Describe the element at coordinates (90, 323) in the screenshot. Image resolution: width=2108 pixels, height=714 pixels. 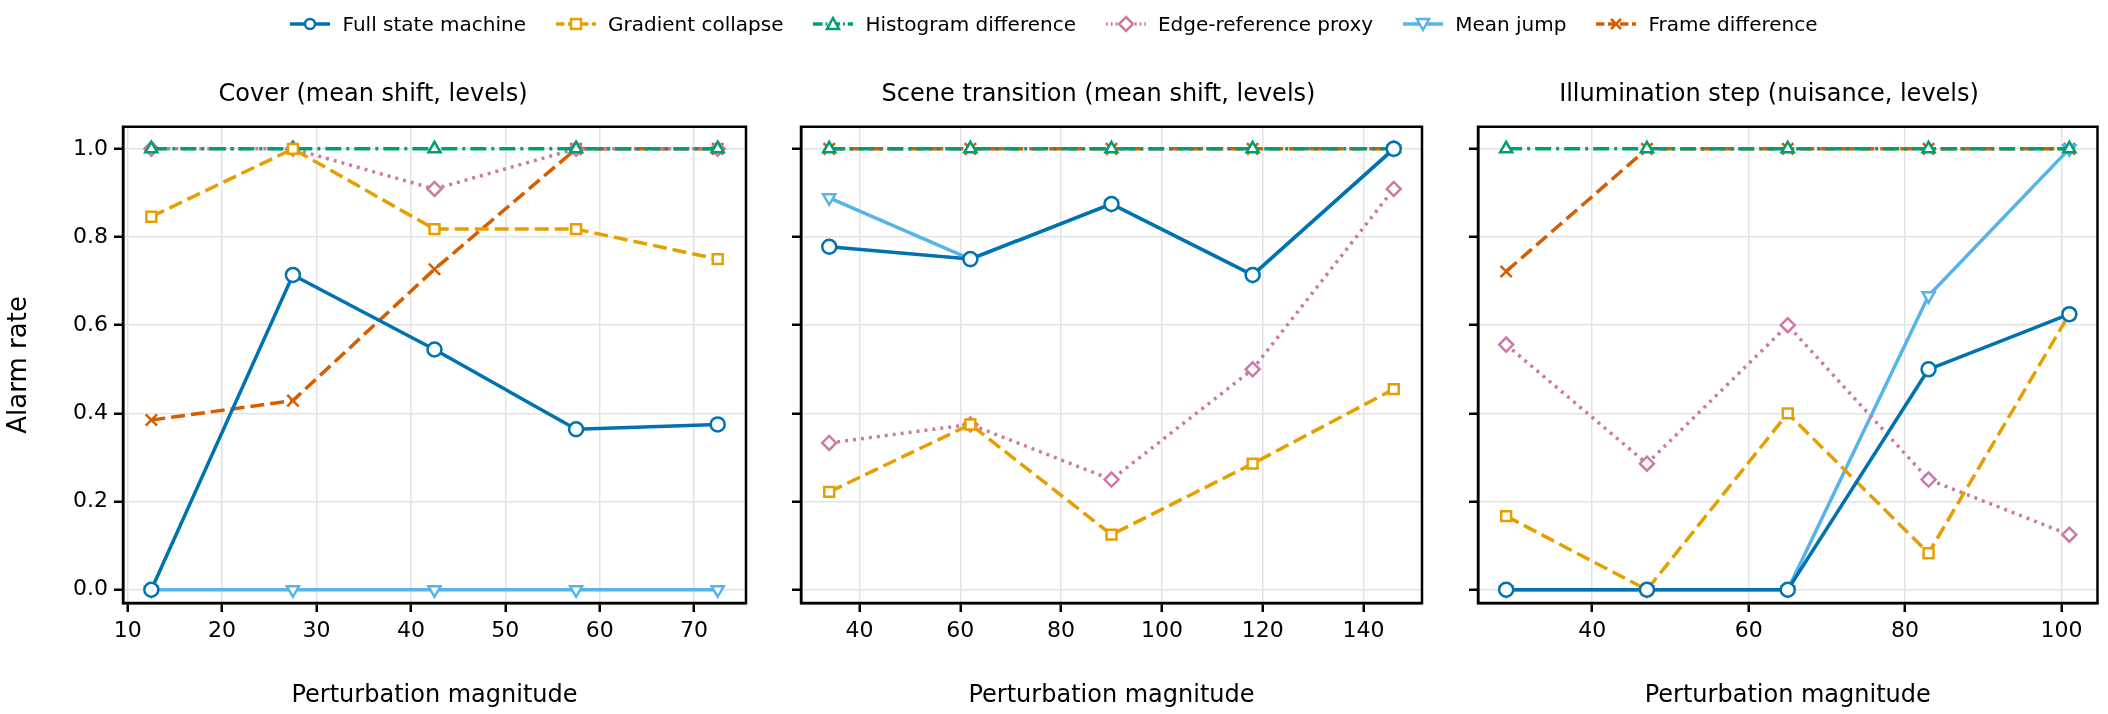
I see `y-tick-label: 0.6` at that location.